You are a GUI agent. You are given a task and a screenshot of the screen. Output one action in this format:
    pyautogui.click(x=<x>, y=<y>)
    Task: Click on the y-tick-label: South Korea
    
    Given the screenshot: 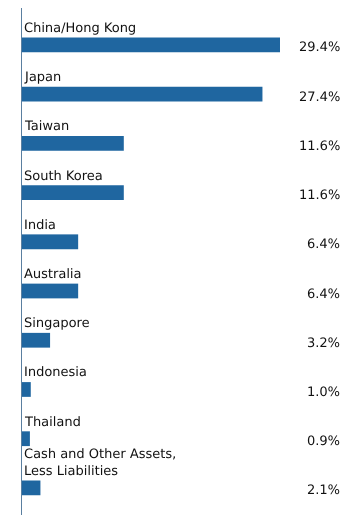 What is the action you would take?
    pyautogui.click(x=63, y=176)
    